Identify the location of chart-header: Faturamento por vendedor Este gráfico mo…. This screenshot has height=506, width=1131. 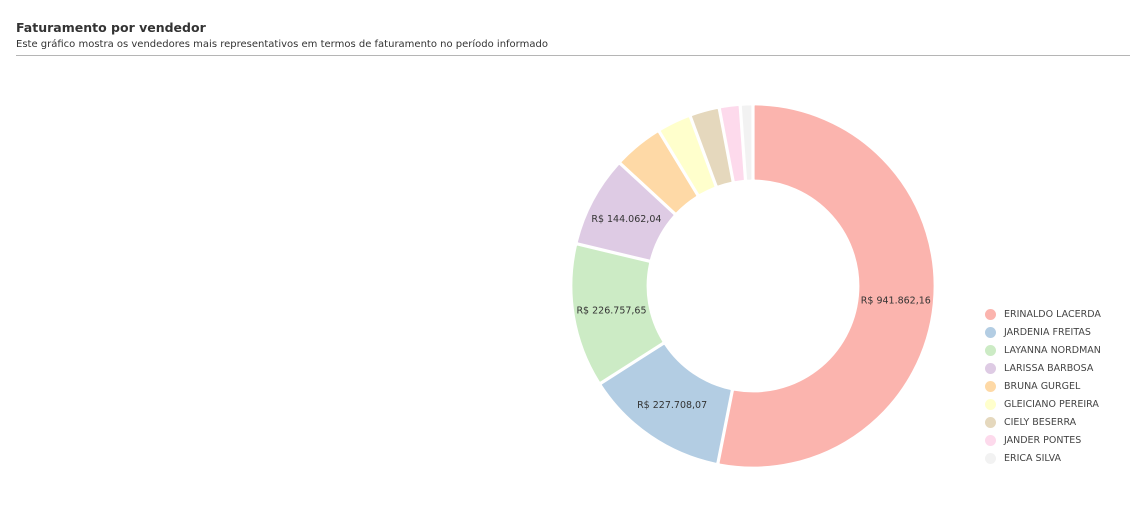
(573, 35).